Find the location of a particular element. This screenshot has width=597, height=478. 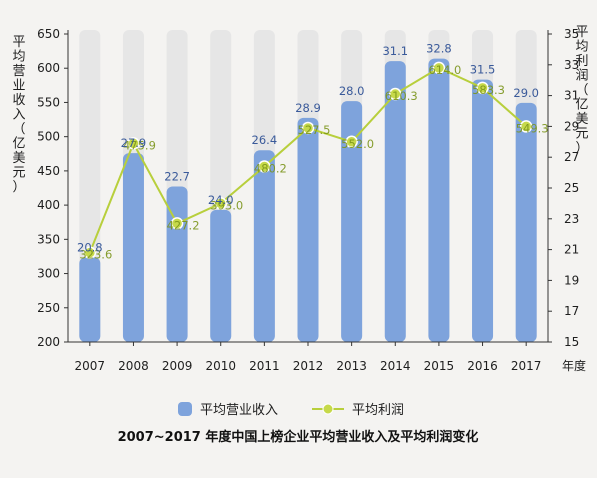

left-tick-label: 200 is located at coordinates (48, 342).